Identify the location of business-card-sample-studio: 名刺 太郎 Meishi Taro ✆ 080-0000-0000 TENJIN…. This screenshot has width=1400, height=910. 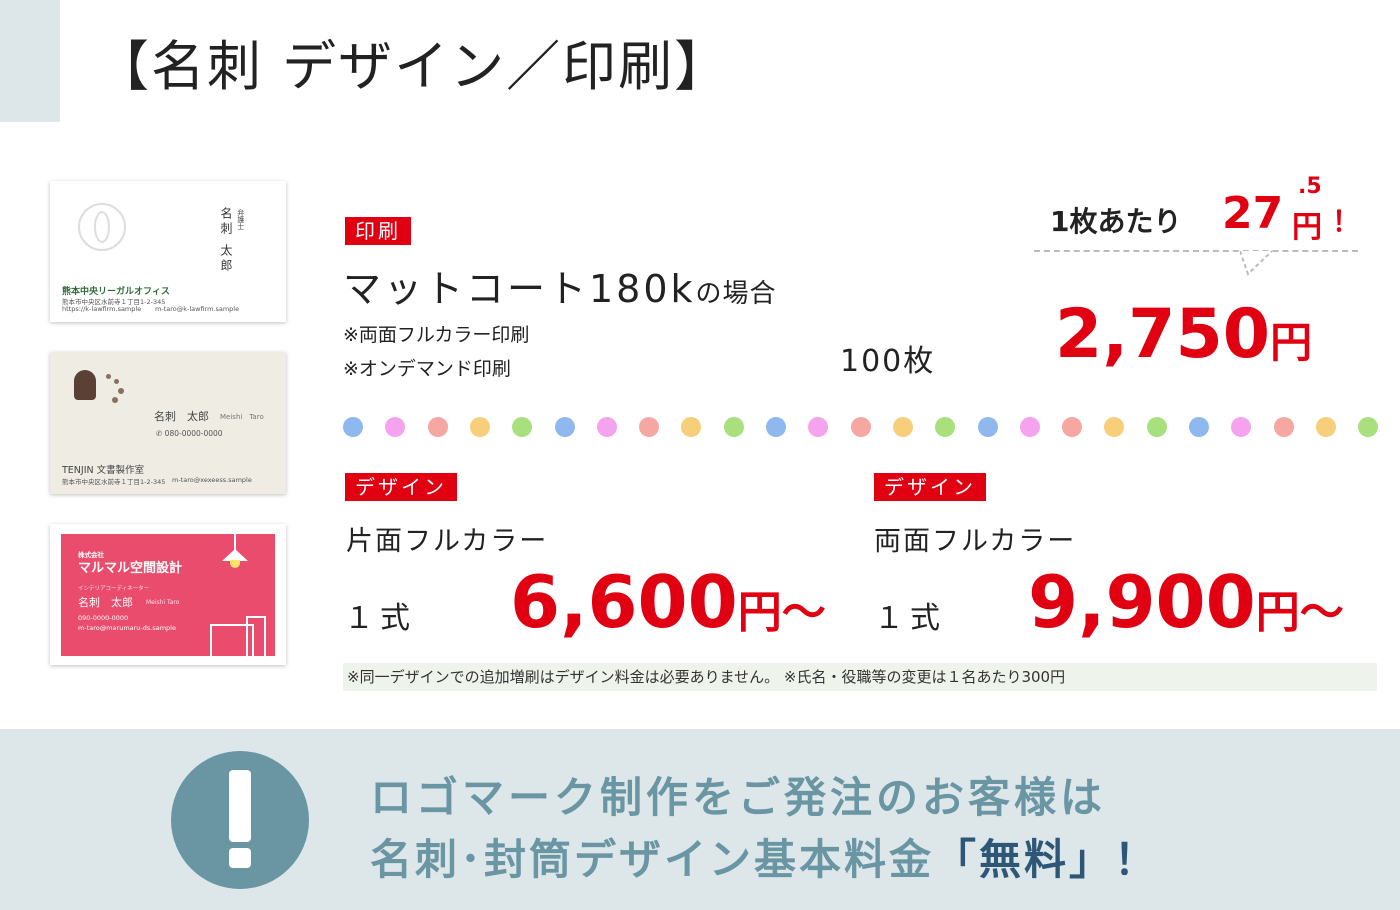
(168, 423).